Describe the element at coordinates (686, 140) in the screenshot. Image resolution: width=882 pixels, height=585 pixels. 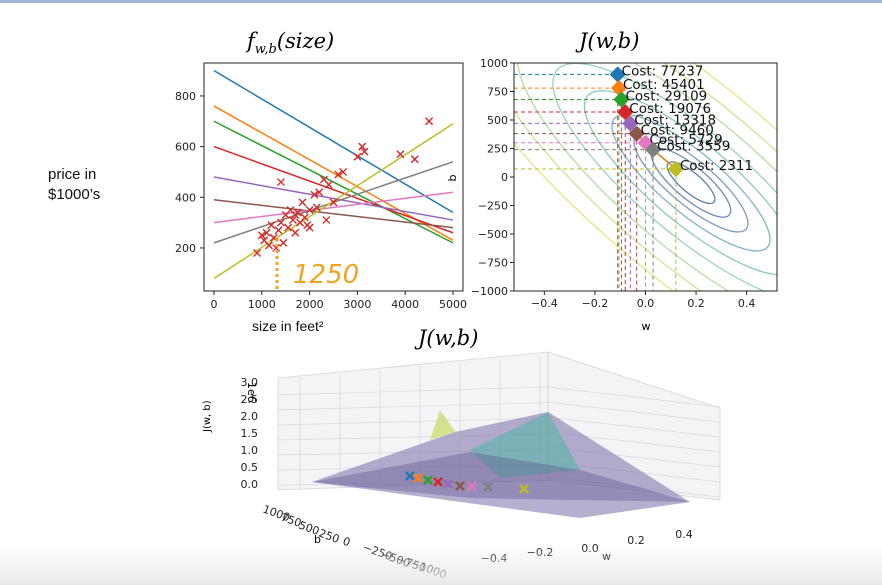
I see `cost-label: Cost: 5729` at that location.